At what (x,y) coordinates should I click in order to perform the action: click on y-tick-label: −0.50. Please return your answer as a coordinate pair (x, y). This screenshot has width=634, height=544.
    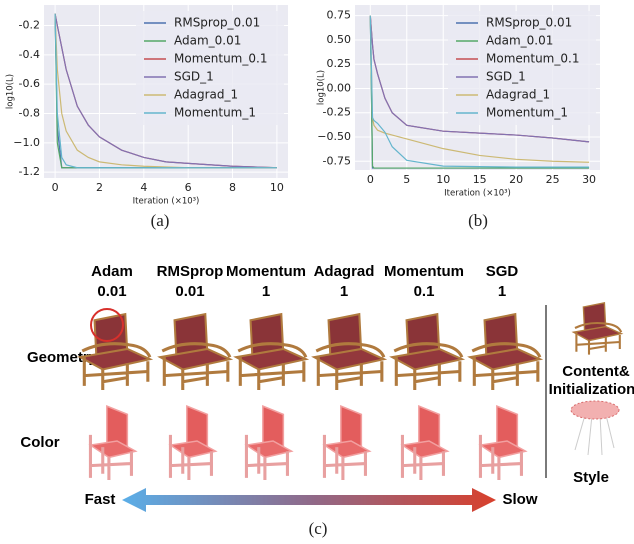
    Looking at the image, I should click on (334, 136).